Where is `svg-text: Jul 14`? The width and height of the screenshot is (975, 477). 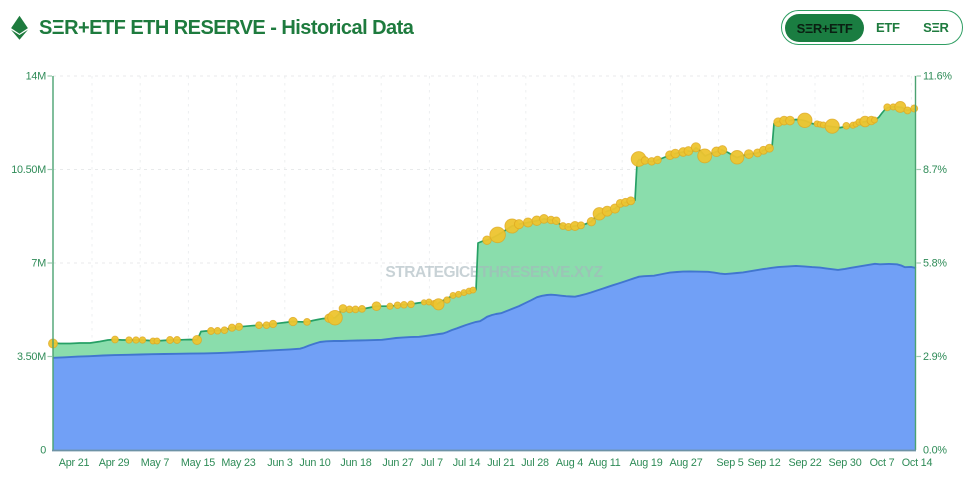 svg-text: Jul 14 is located at coordinates (467, 463).